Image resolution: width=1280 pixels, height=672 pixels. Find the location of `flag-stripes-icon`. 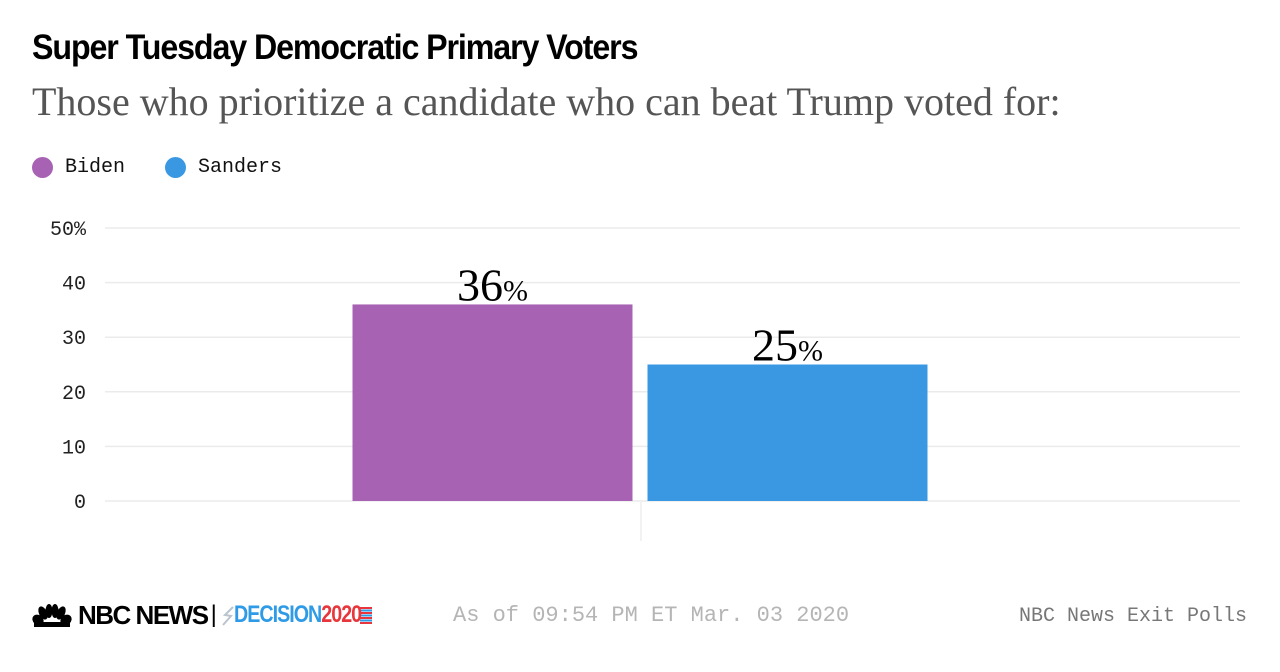

flag-stripes-icon is located at coordinates (365, 615).